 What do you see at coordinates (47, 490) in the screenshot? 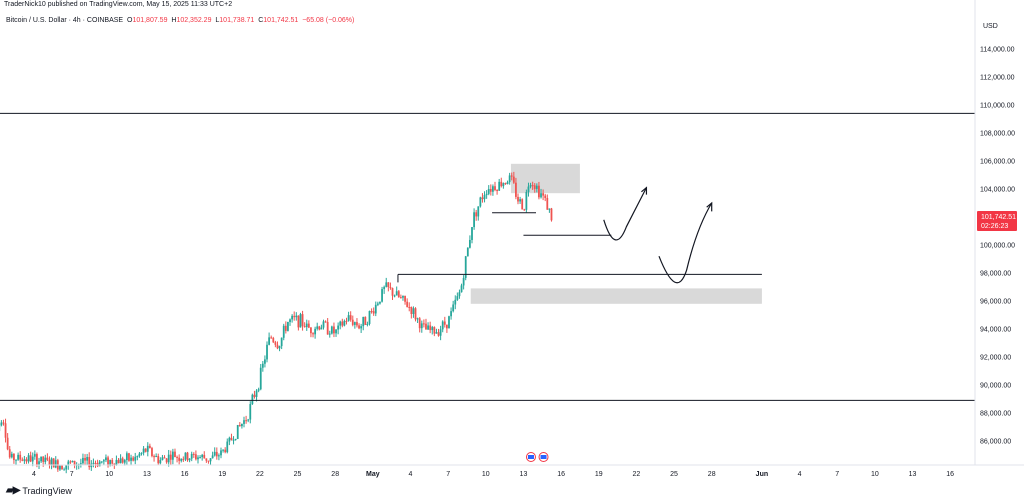
I see `brand-name: TradingView` at bounding box center [47, 490].